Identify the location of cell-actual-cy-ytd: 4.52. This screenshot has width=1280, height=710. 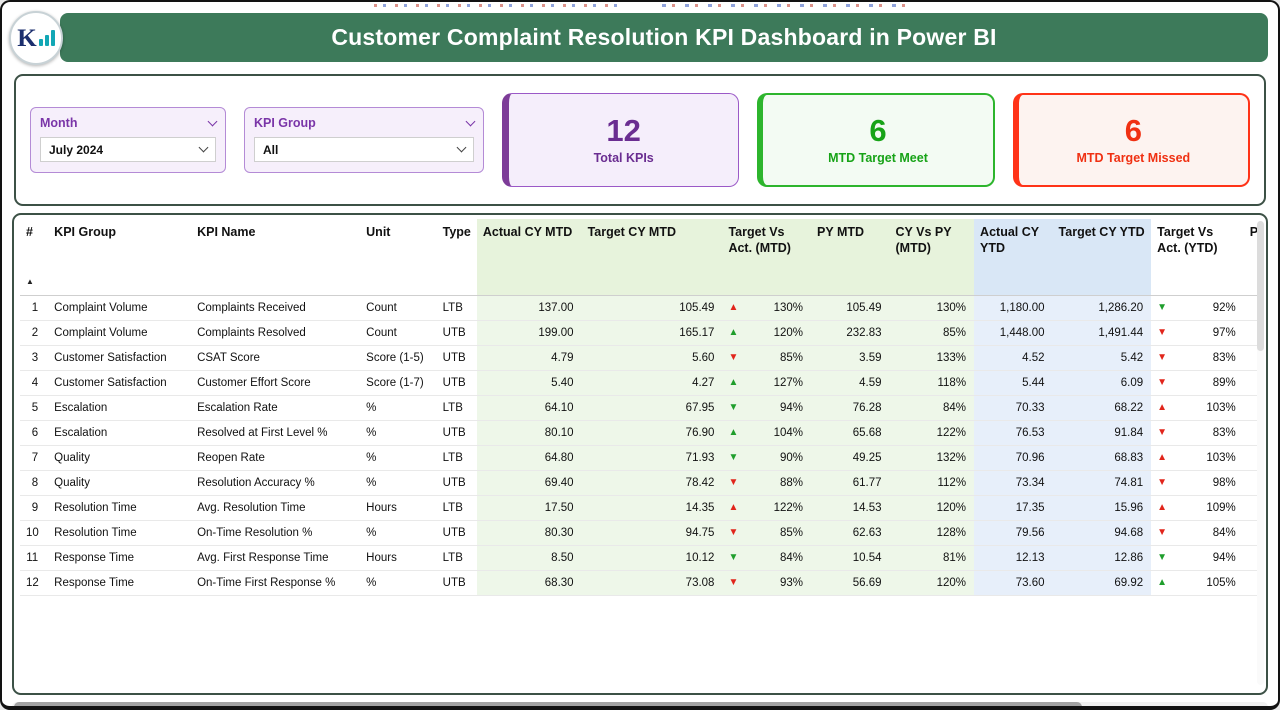
(1013, 358).